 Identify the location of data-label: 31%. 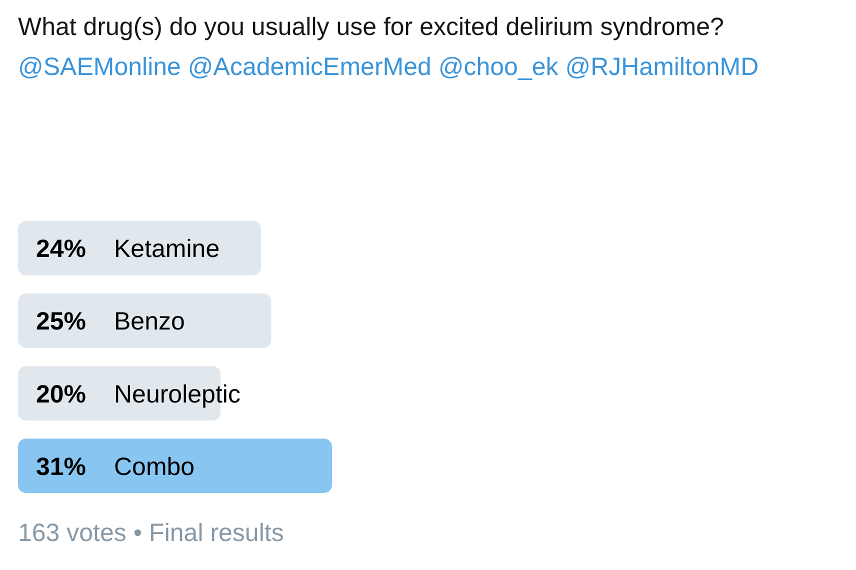
(61, 466).